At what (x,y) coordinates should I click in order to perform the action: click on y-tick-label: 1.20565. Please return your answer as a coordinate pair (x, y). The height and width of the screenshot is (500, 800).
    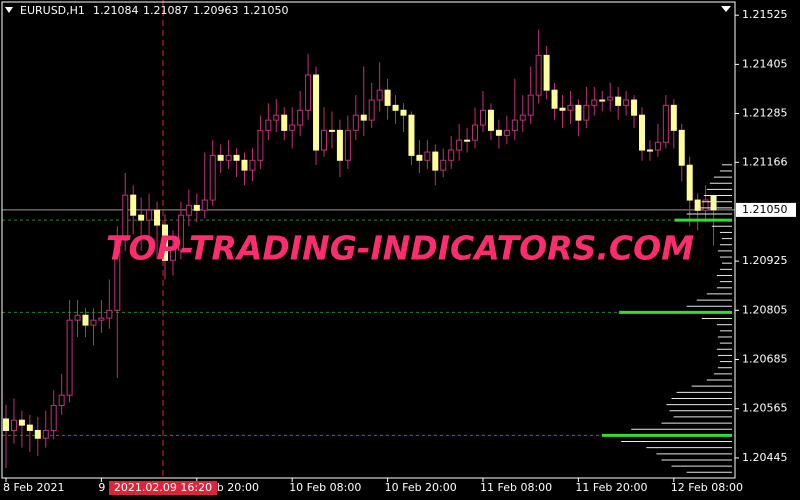
    Looking at the image, I should click on (765, 408).